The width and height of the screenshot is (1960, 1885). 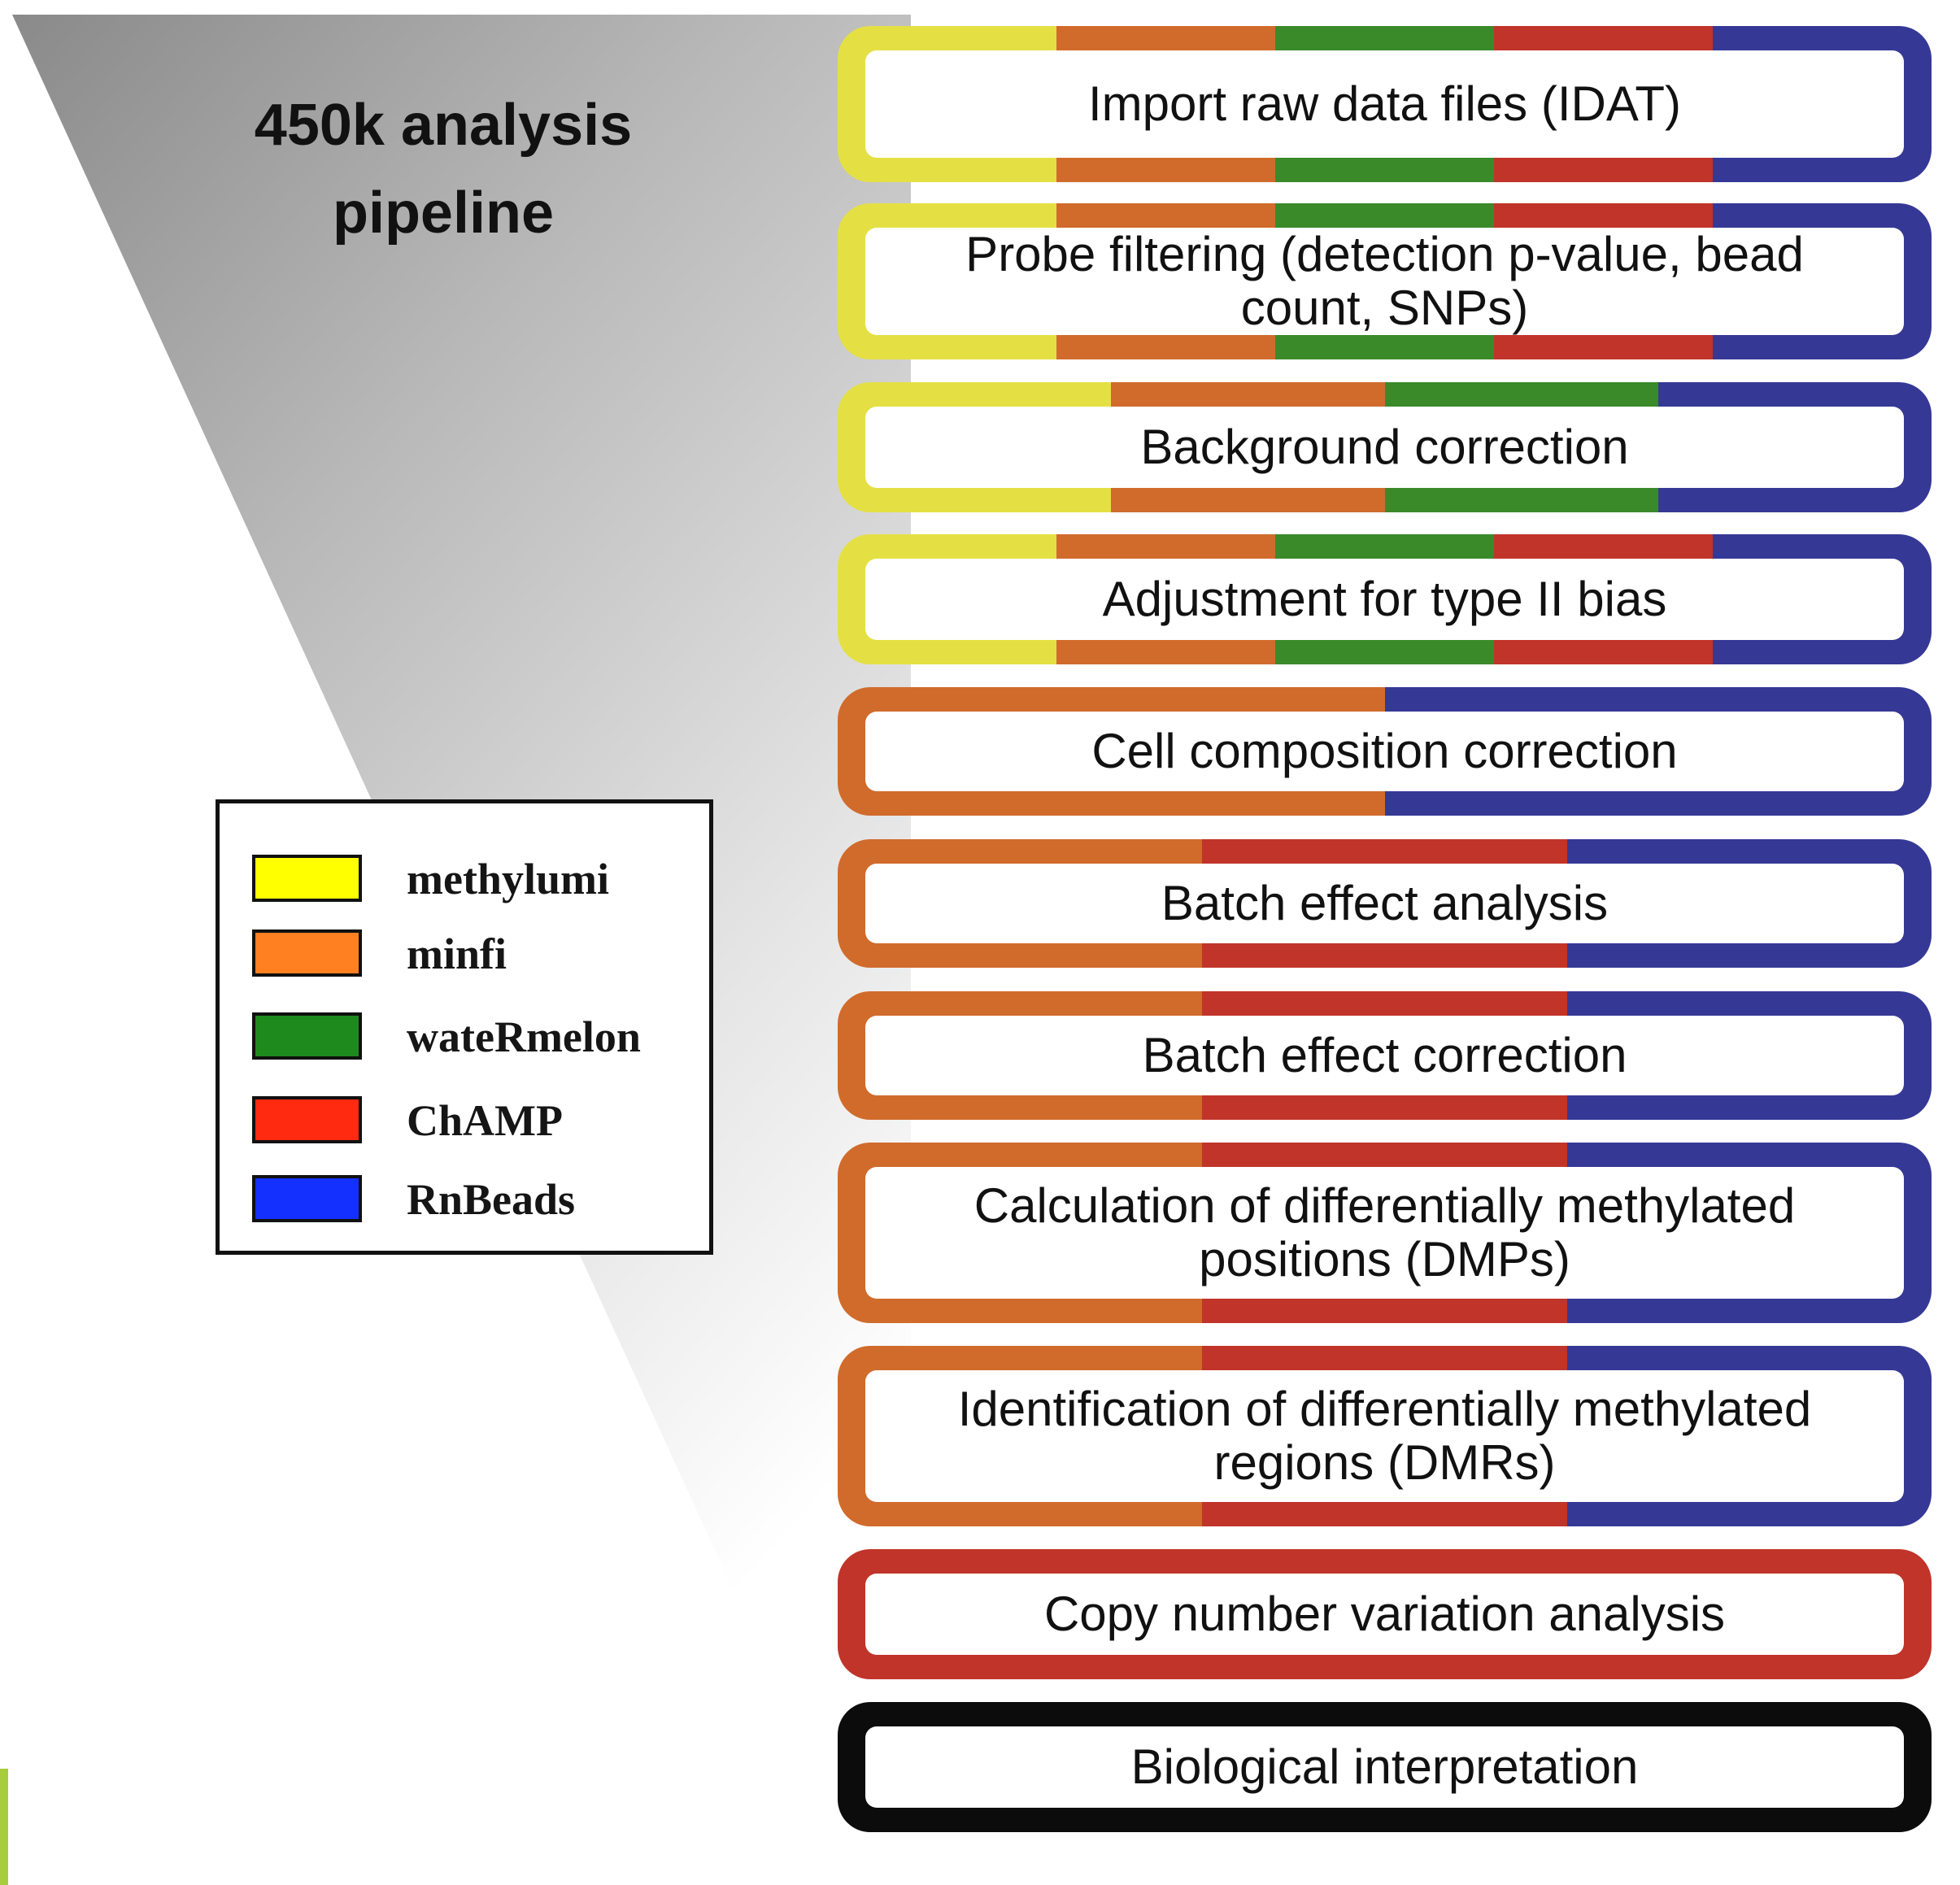 I want to click on step-batch-effect-correction: Batch effect correction, so click(x=1385, y=1055).